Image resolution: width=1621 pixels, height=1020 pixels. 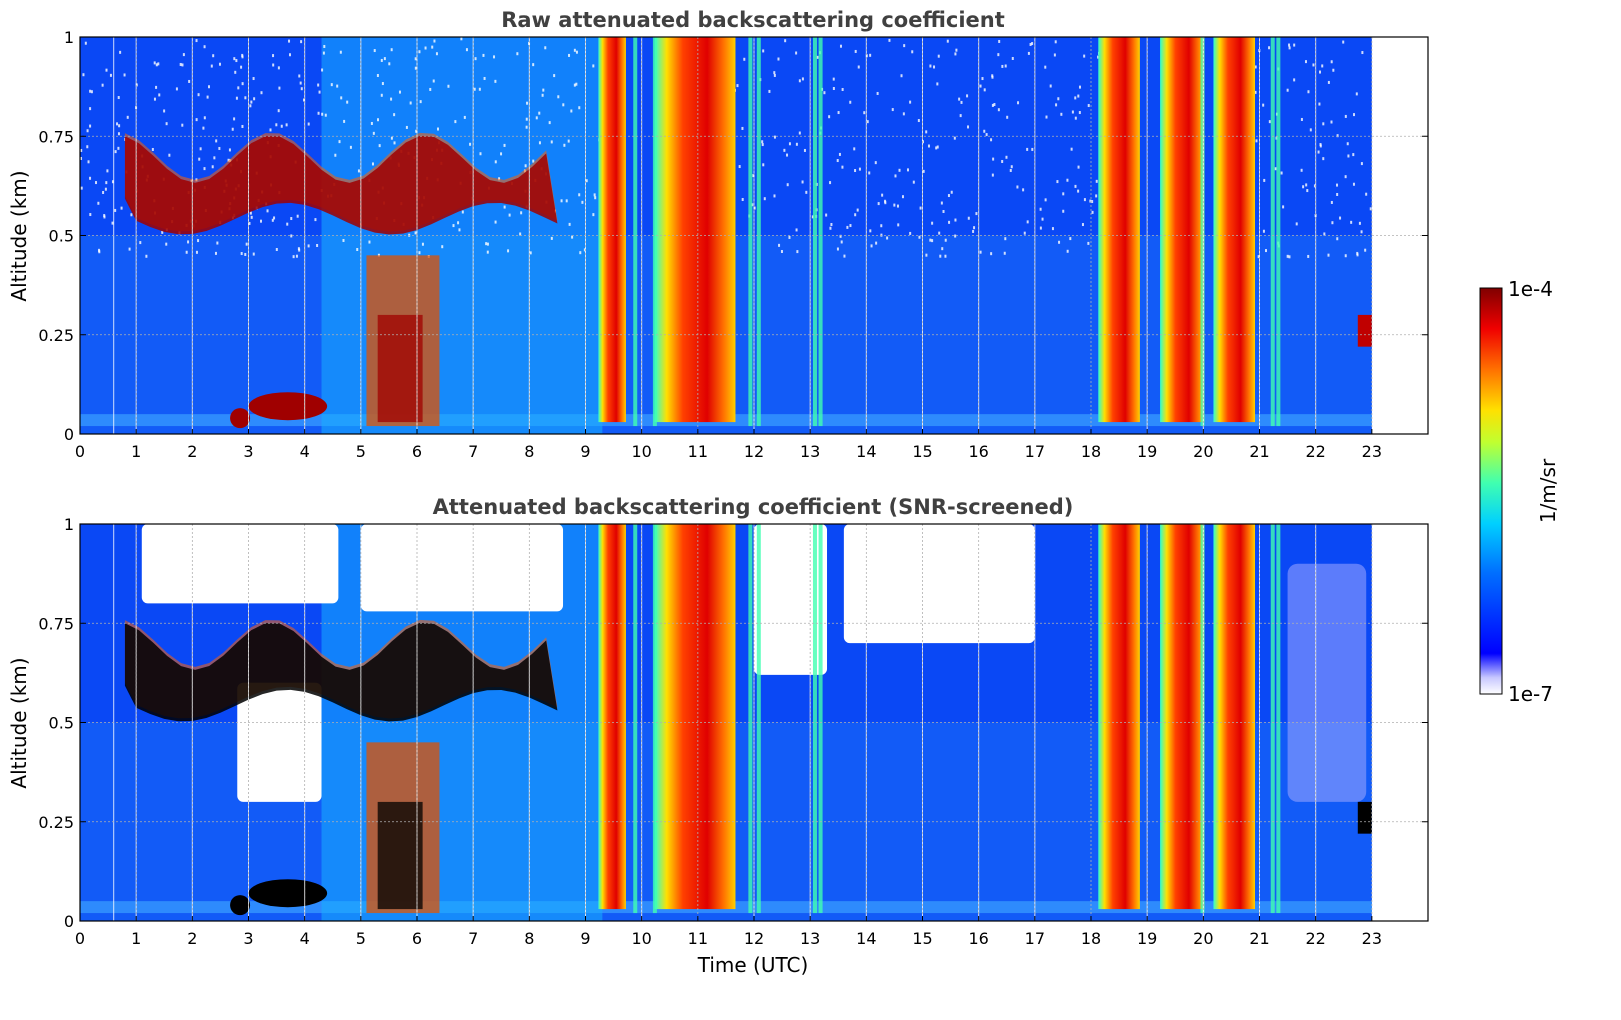 I want to click on x-tick-label: 2, so click(x=192, y=451).